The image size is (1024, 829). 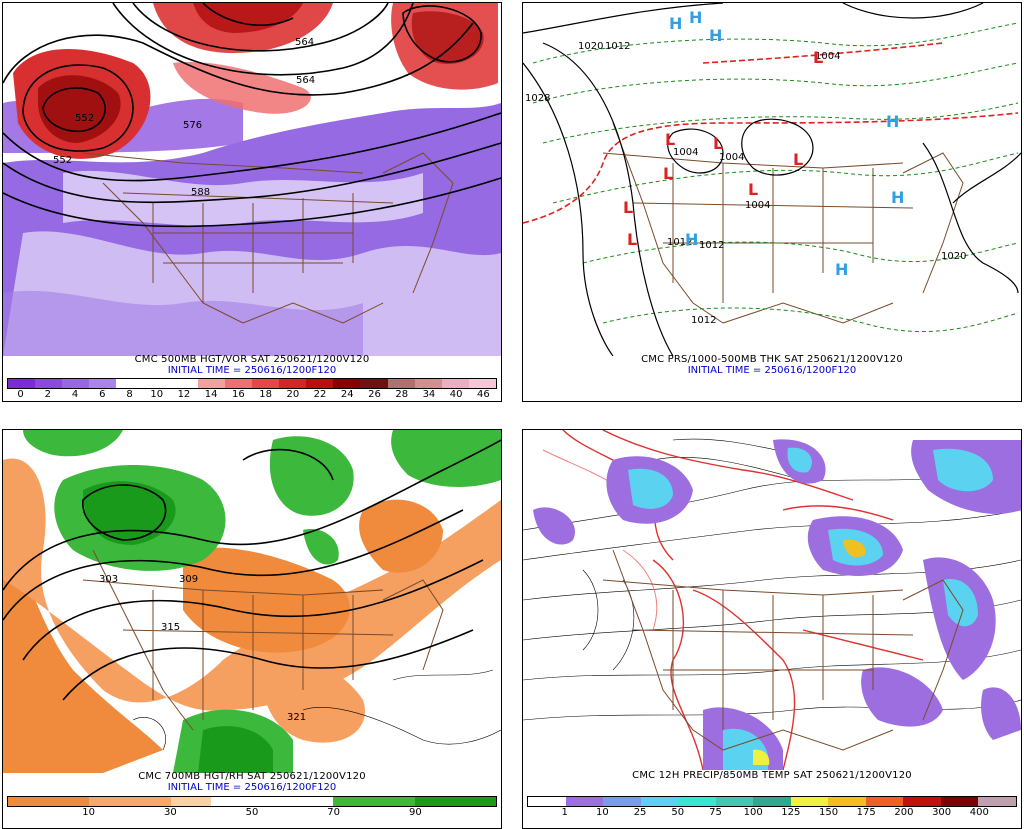 I want to click on colorbar-tick-label: 90, so click(x=415, y=812).